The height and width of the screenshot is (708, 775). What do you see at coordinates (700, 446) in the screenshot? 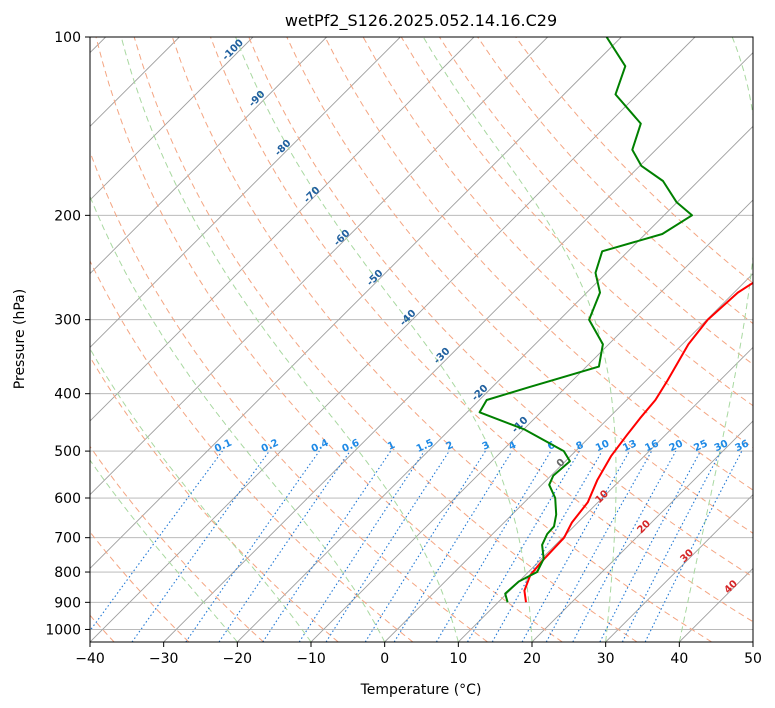
I see `mixing-ratio-label: 25` at bounding box center [700, 446].